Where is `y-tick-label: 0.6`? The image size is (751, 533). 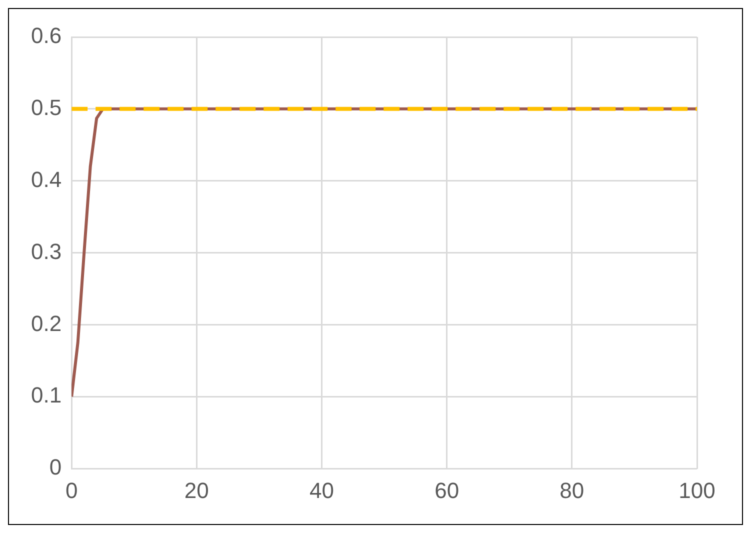 y-tick-label: 0.6 is located at coordinates (46, 35).